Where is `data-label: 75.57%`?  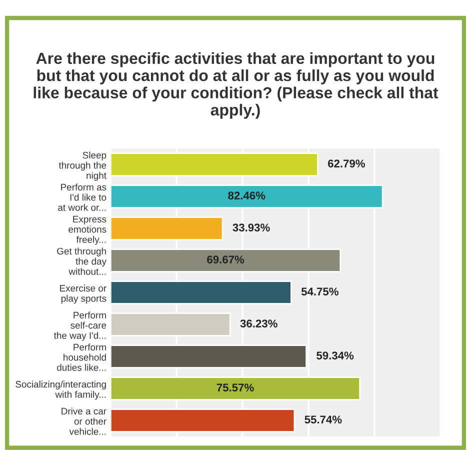
data-label: 75.57% is located at coordinates (235, 388).